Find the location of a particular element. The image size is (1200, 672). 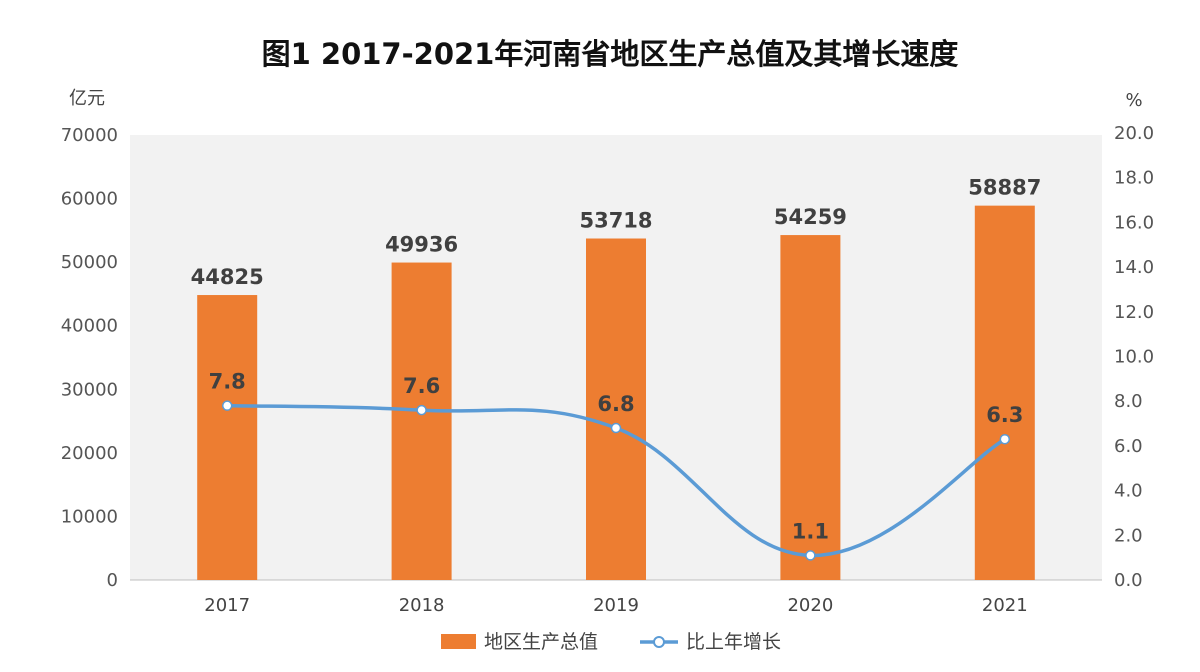

legend-line-label: 比上年增长 is located at coordinates (733, 642).